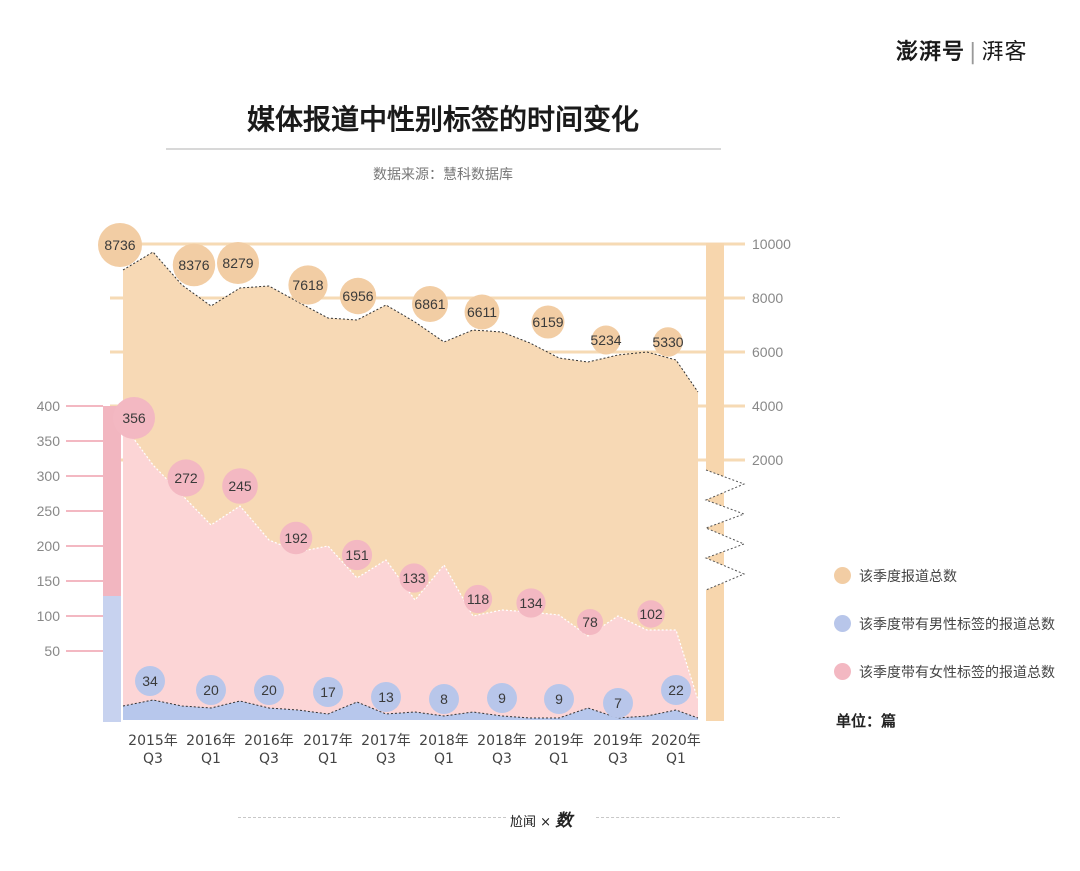  Describe the element at coordinates (443, 175) in the screenshot. I see `data-source: 数据来源：慧科数据库` at that location.